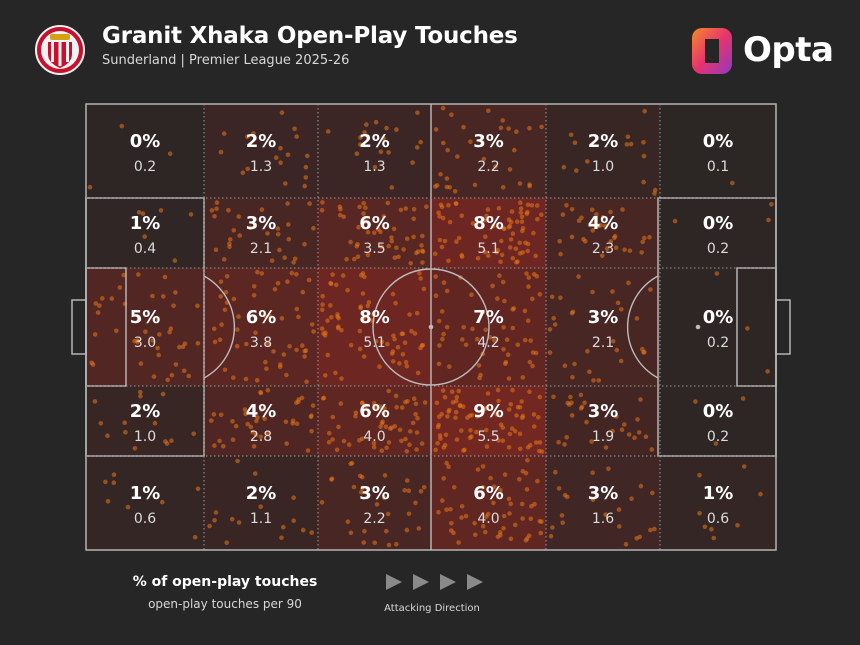 This screenshot has width=860, height=645. Describe the element at coordinates (488, 437) in the screenshot. I see `cell-per90-label: 5.5` at that location.